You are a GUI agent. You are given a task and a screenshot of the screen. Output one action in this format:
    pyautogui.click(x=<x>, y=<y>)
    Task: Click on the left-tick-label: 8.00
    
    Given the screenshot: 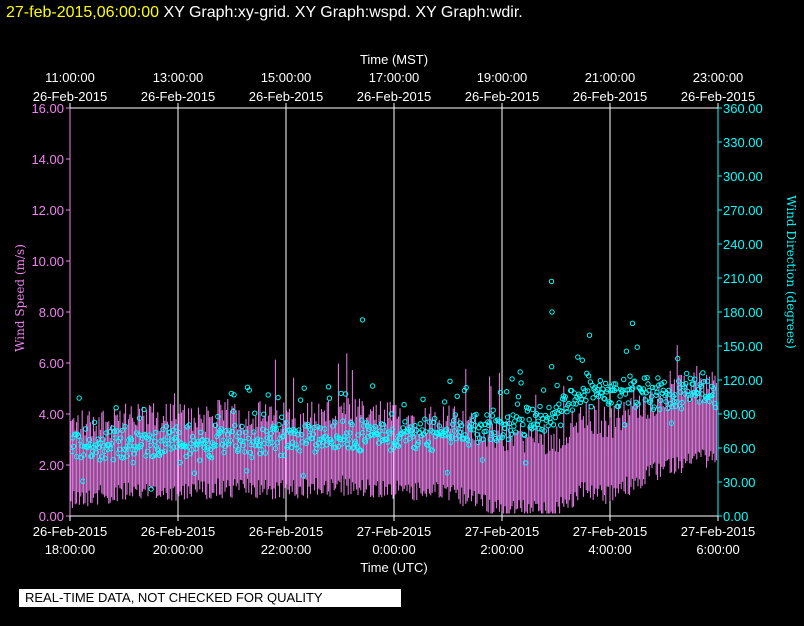 What is the action you would take?
    pyautogui.click(x=51, y=312)
    